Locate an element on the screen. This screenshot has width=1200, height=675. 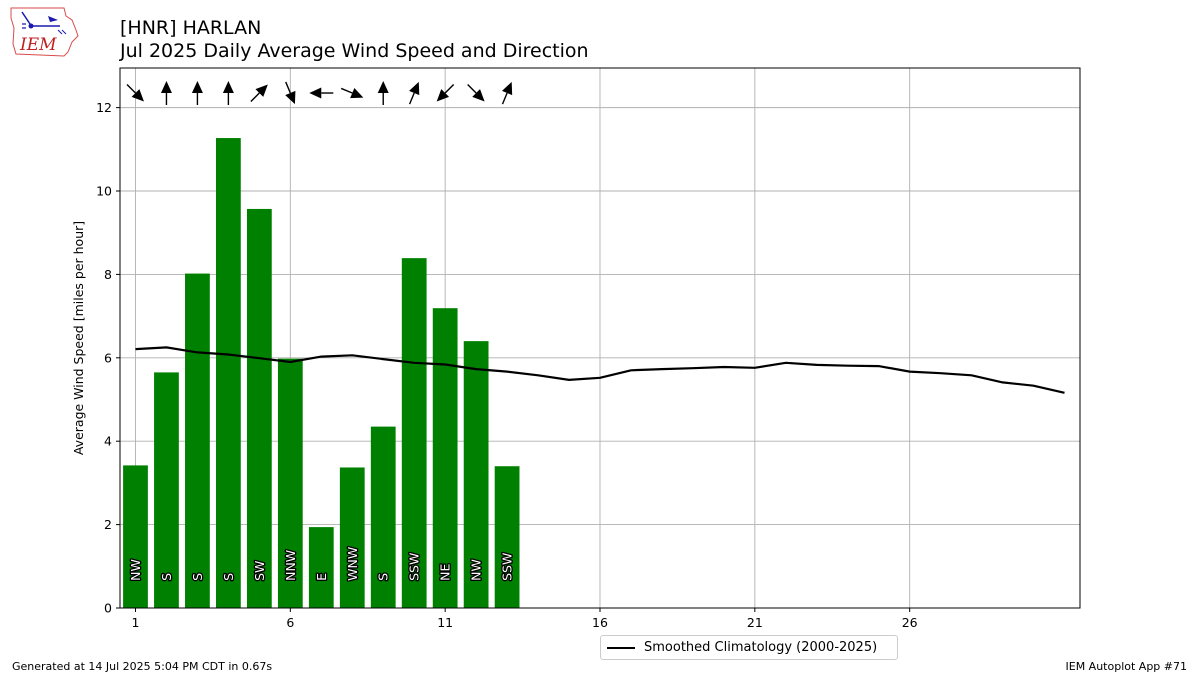
x-tick-label: 11 is located at coordinates (445, 622).